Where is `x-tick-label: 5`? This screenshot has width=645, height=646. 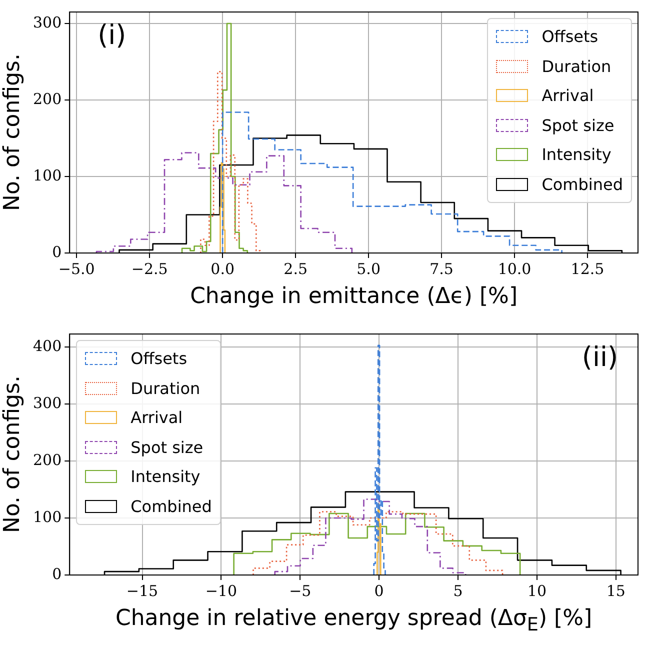 x-tick-label: 5 is located at coordinates (458, 591).